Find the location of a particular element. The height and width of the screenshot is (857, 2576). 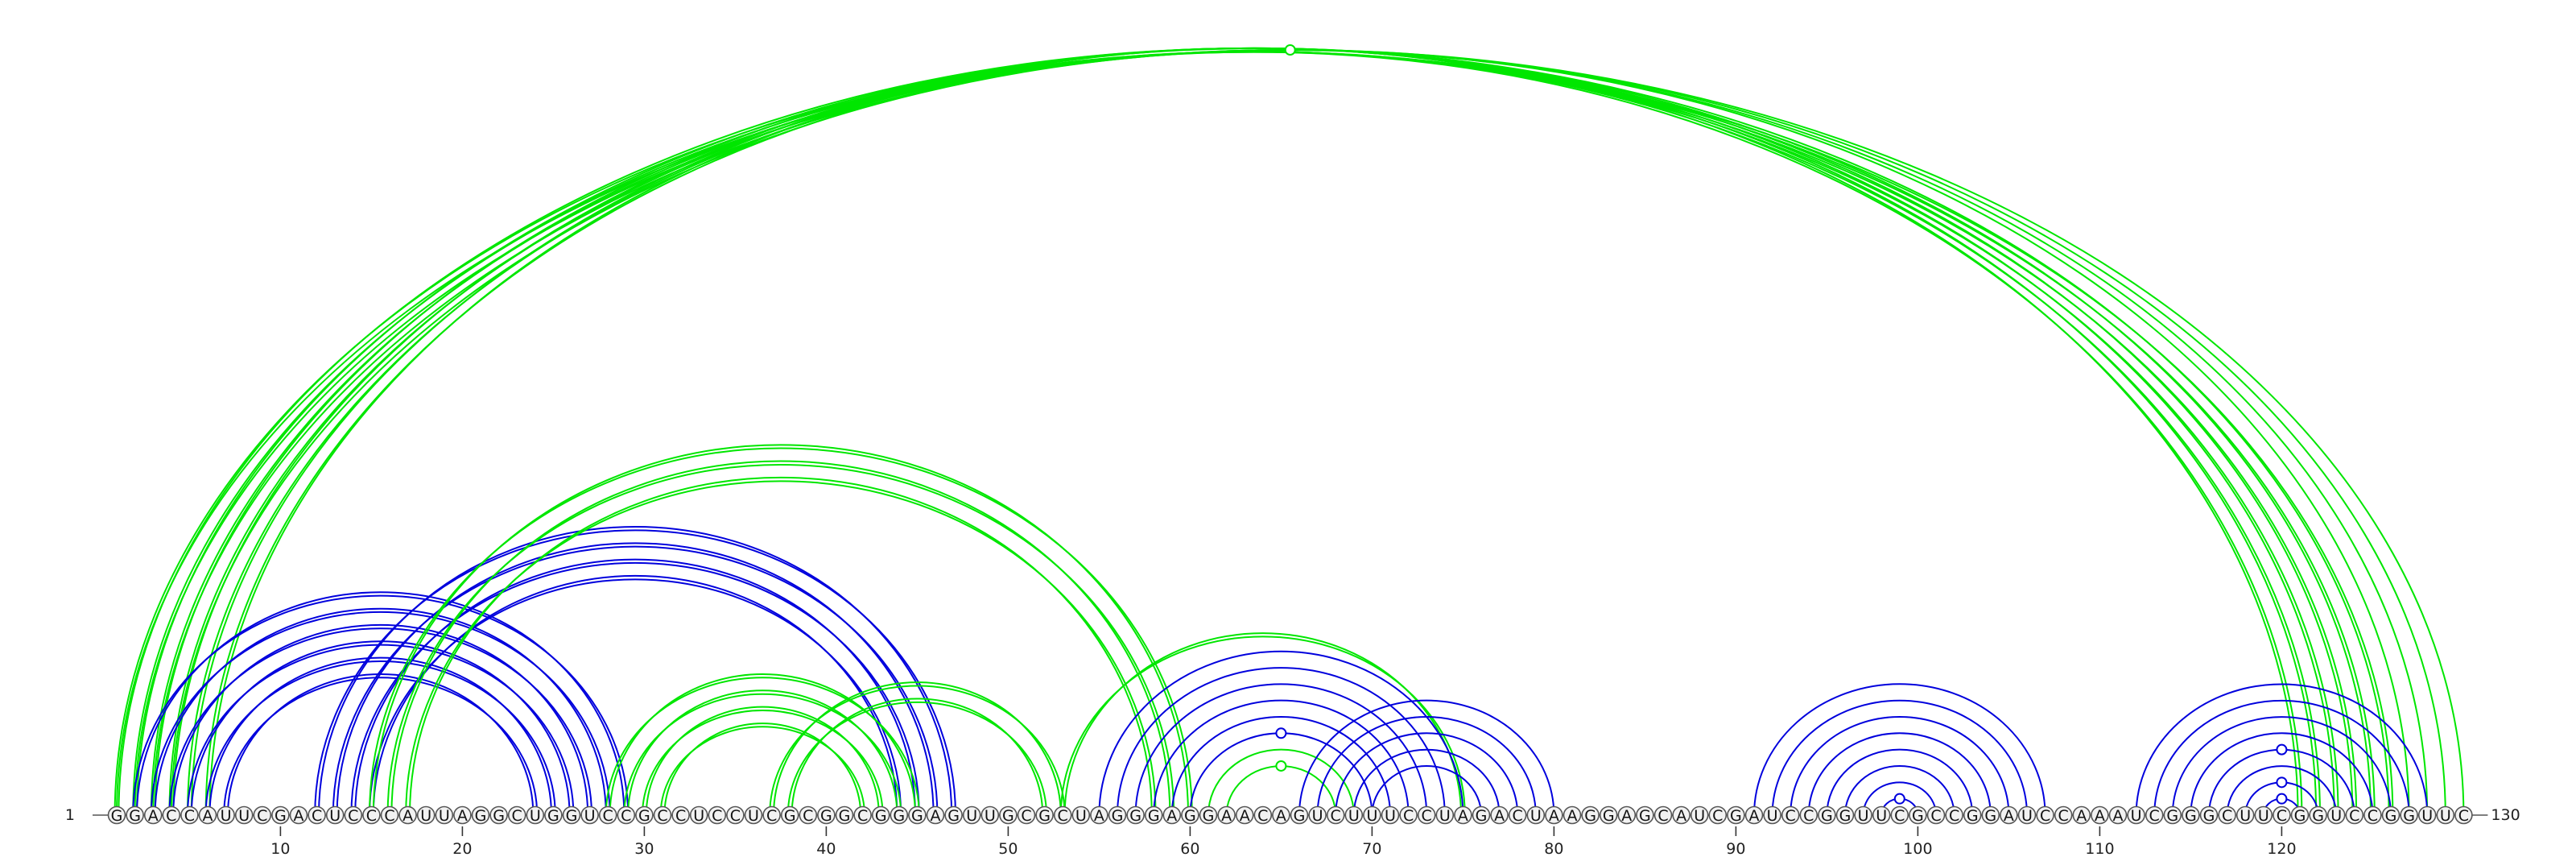

position-axis: 10 20 30 40 50 60 70 80 90 100 110 120 is located at coordinates (1283, 841).